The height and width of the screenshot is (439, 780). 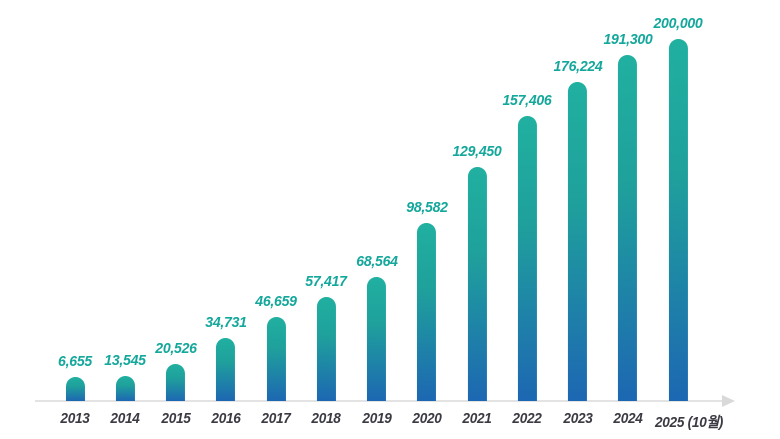 I want to click on bar-value-label: 176,224, so click(x=577, y=66).